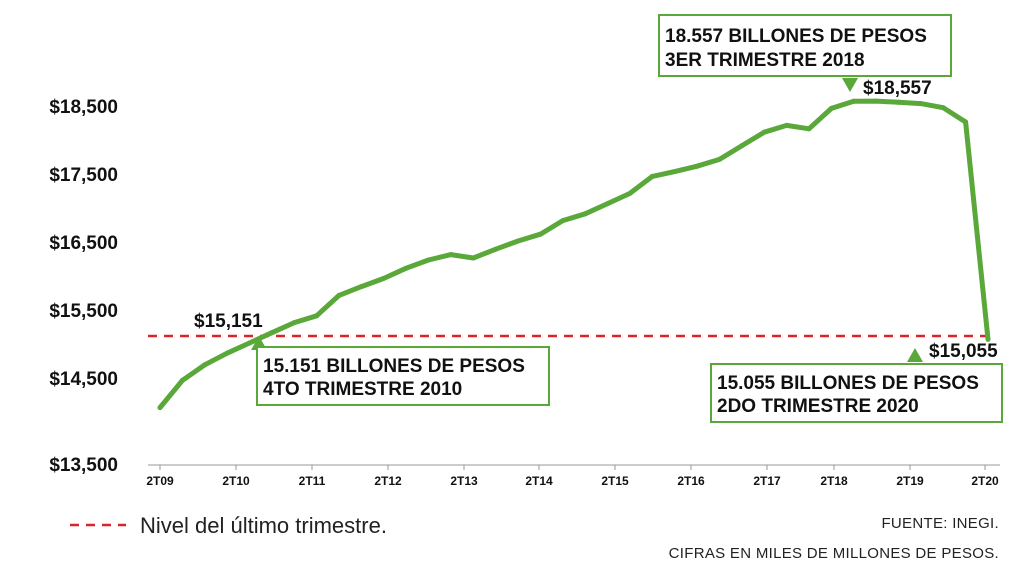  I want to click on units-note: CIFRAS EN MILES DE MILLONES DE PESOS., so click(834, 553).